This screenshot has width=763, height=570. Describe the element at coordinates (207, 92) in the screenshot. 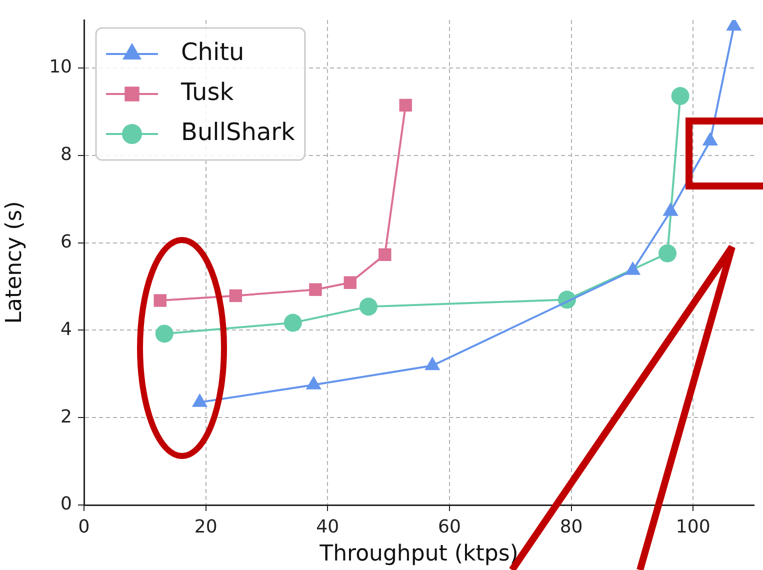

I see `legend-label: Tusk` at that location.